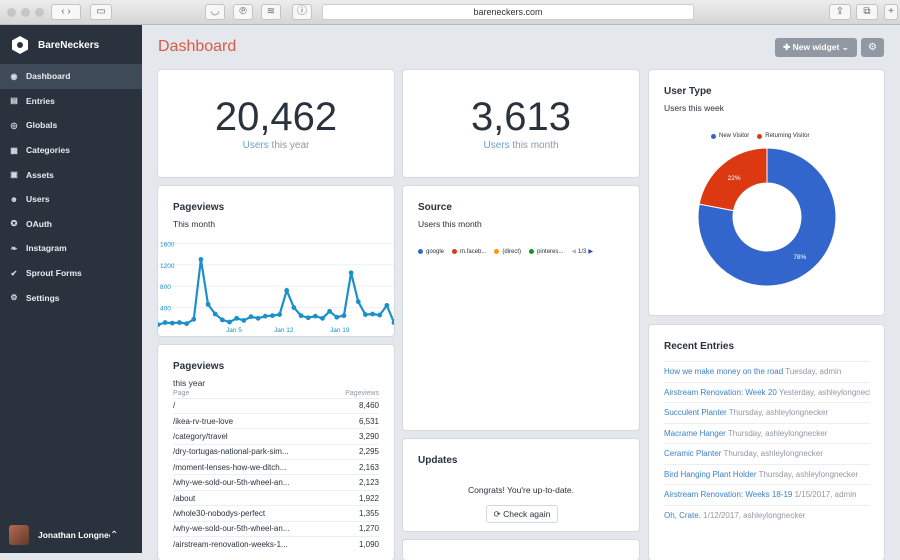  I want to click on table-row: /airstream-renovation-weeks-1... 1,090, so click(276, 544).